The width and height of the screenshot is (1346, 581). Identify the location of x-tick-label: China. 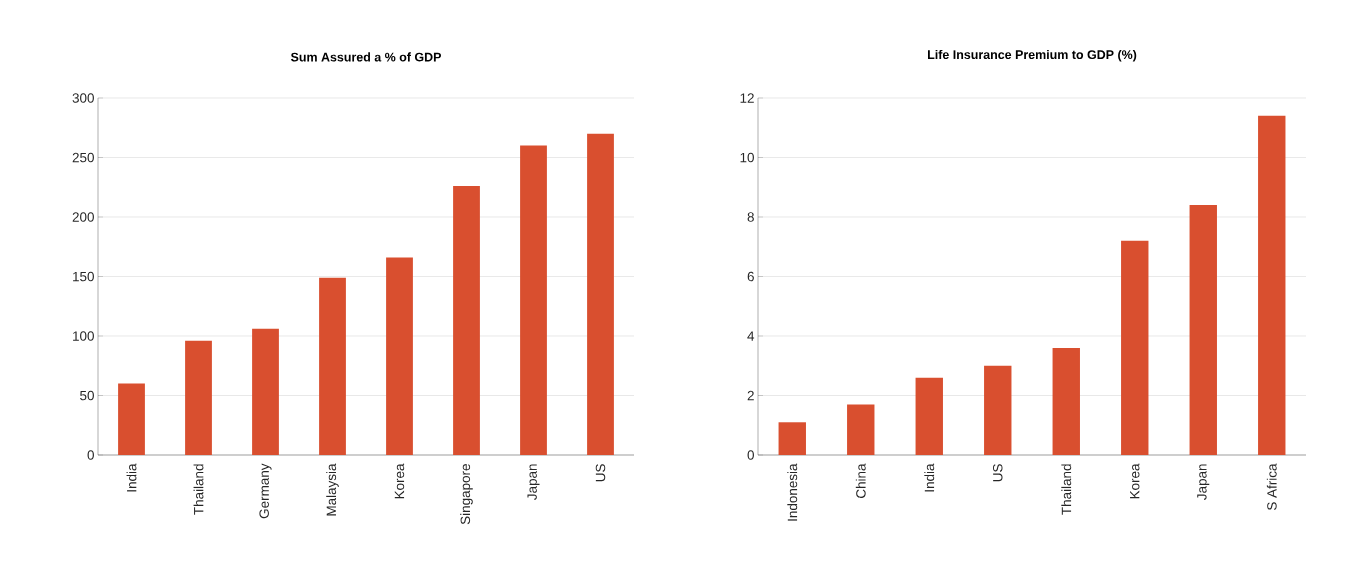
(860, 480).